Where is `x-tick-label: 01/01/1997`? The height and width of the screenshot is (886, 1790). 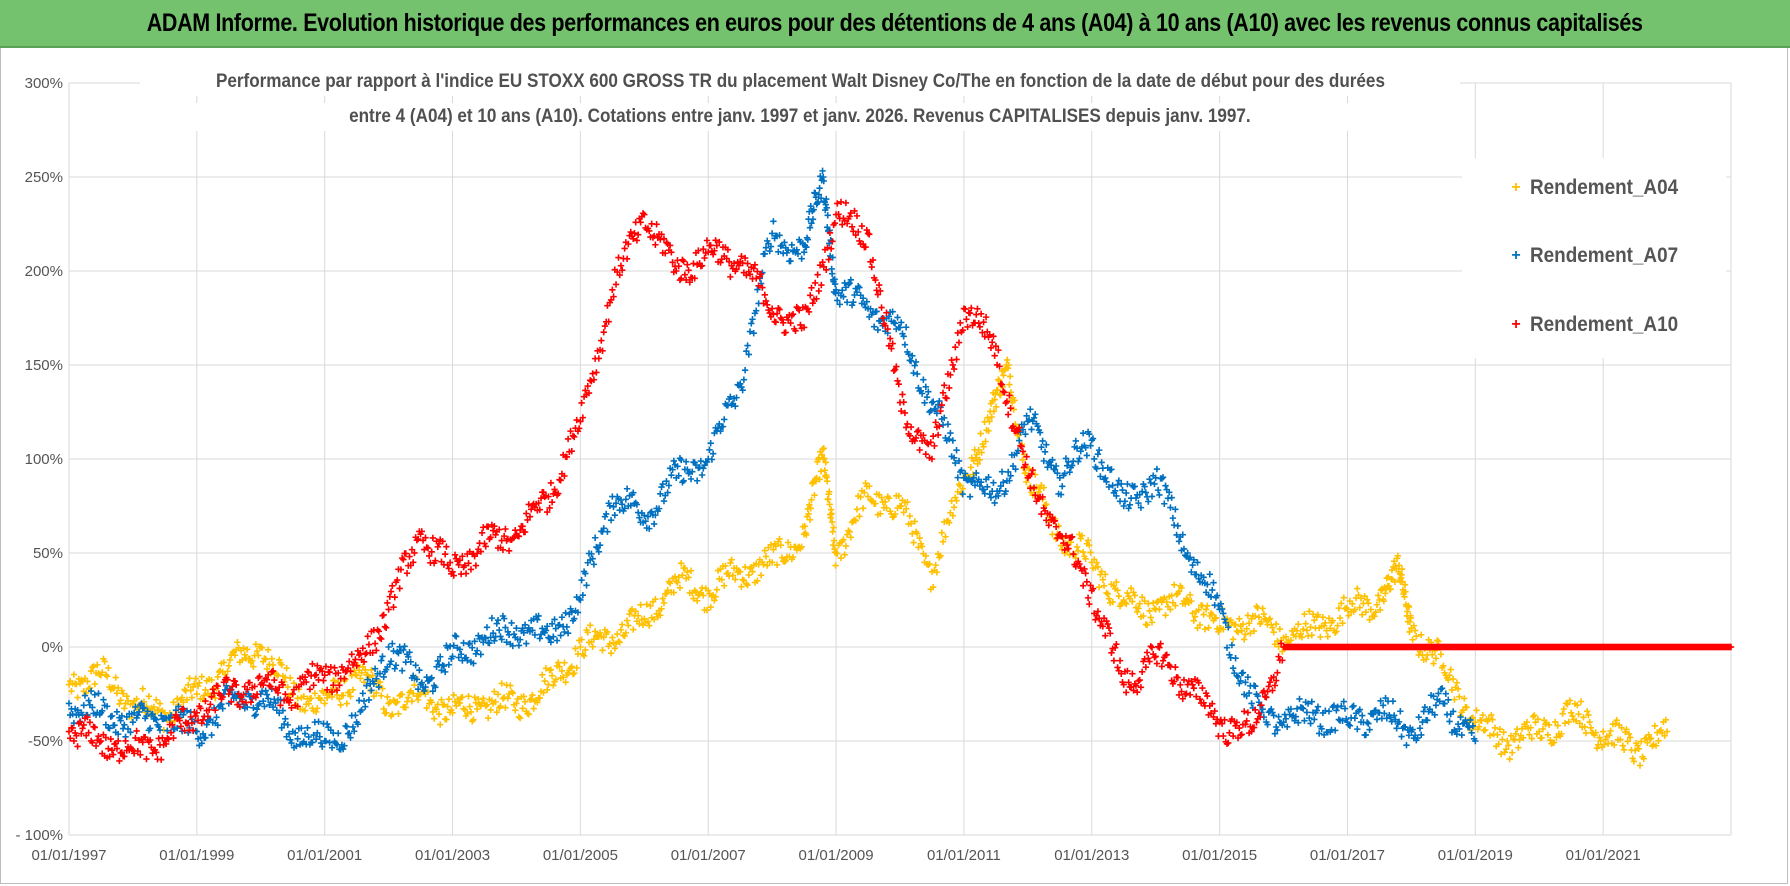
x-tick-label: 01/01/1997 is located at coordinates (68, 855).